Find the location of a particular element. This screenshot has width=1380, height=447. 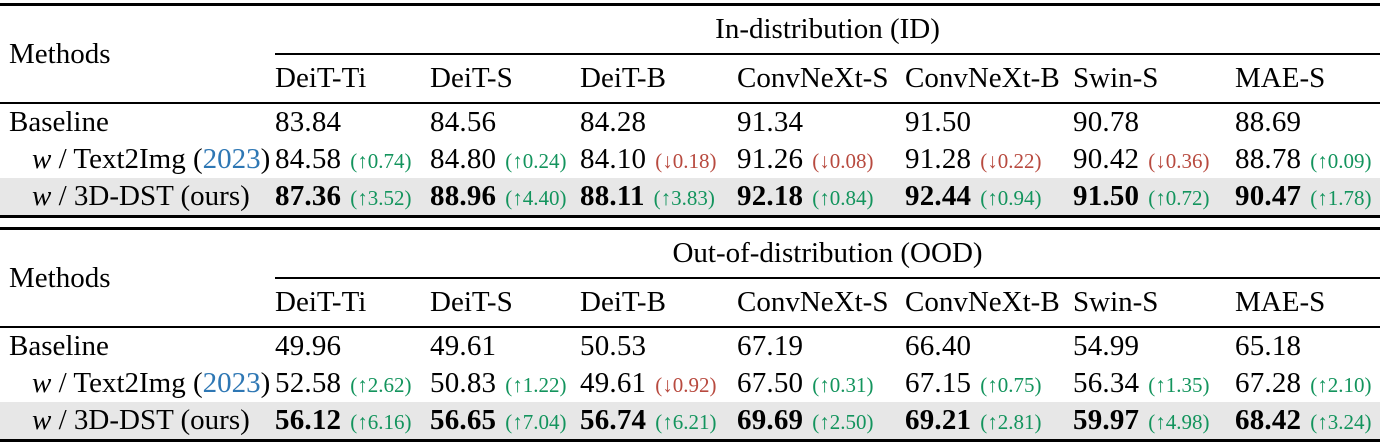

group-header-ood: Out-of-distribution (OOD) is located at coordinates (827, 253).